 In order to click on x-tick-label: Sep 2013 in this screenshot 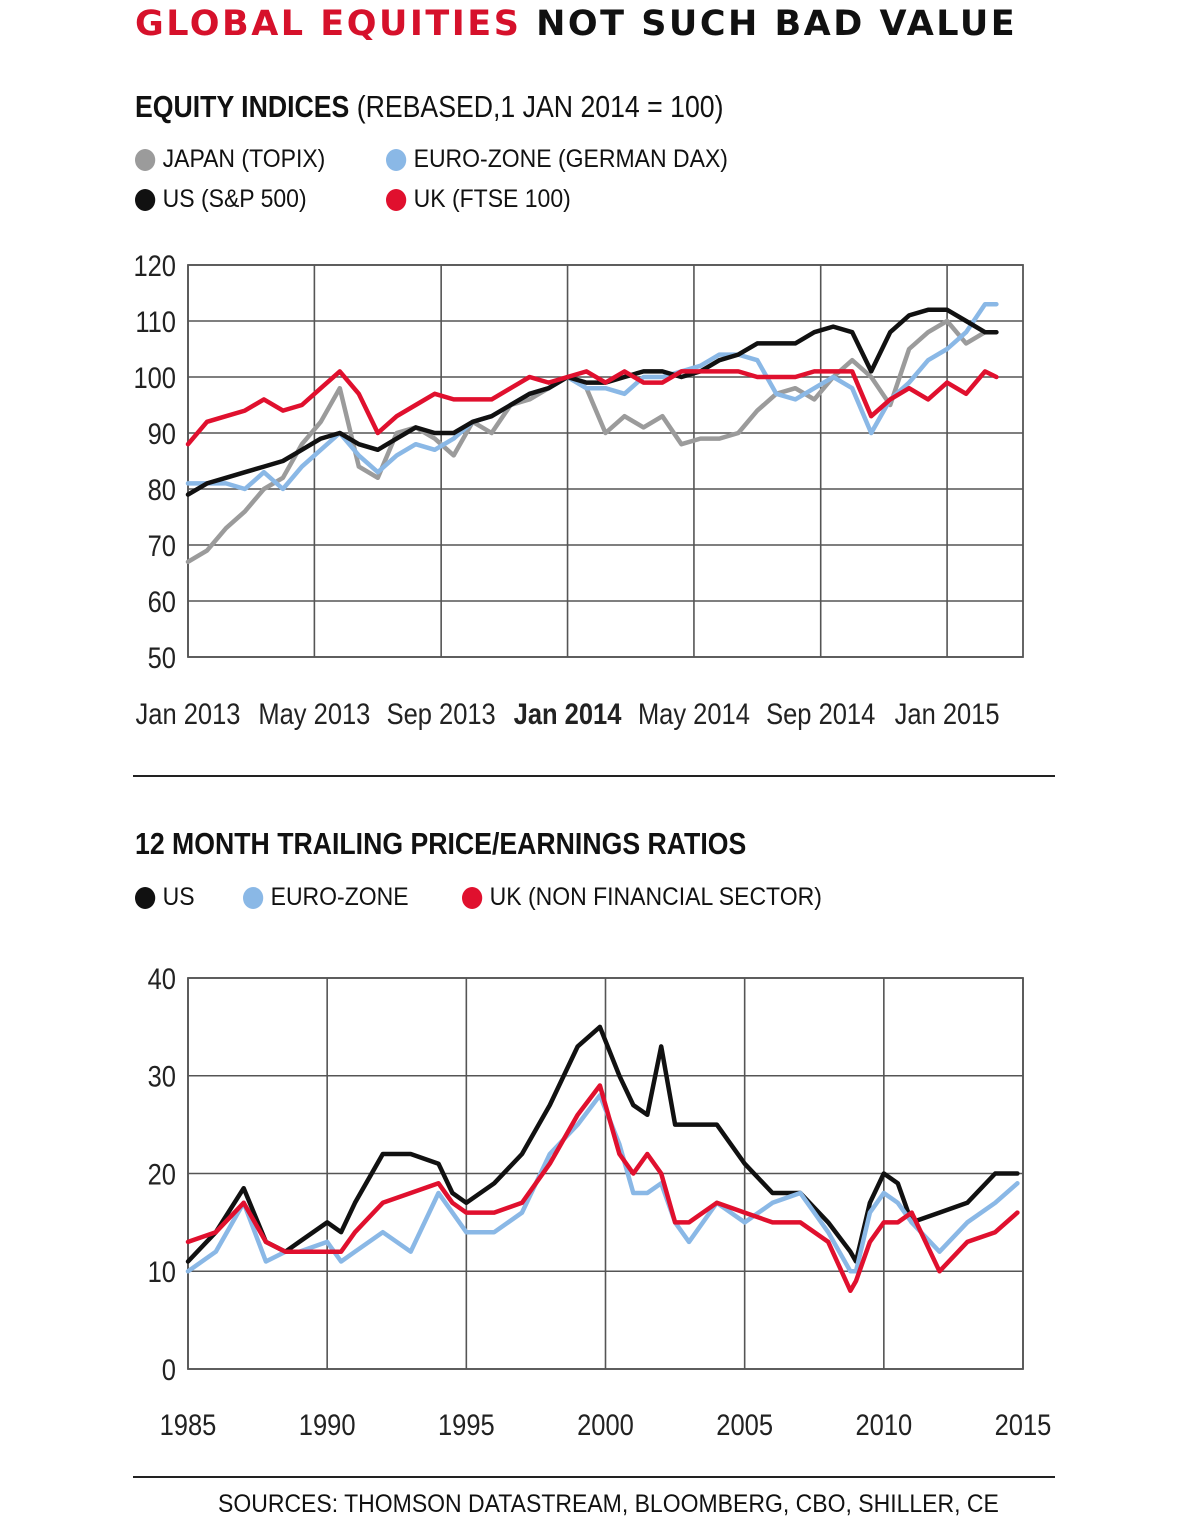, I will do `click(441, 713)`.